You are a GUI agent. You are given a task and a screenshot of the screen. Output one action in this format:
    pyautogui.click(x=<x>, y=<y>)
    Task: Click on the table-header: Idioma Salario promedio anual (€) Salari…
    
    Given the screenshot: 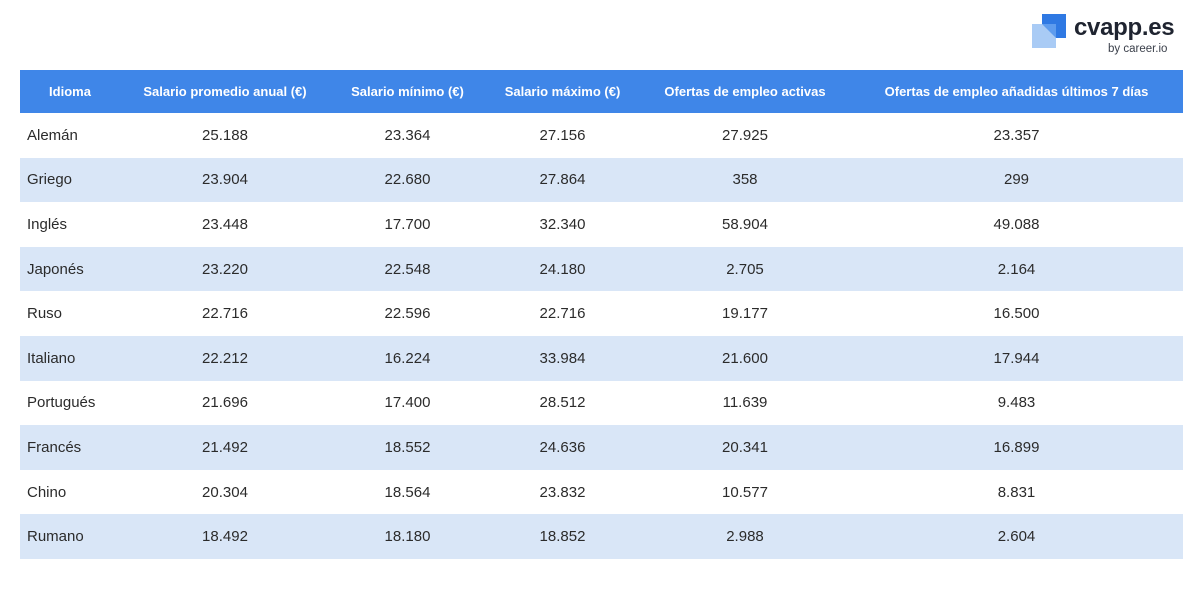 What is the action you would take?
    pyautogui.click(x=601, y=91)
    